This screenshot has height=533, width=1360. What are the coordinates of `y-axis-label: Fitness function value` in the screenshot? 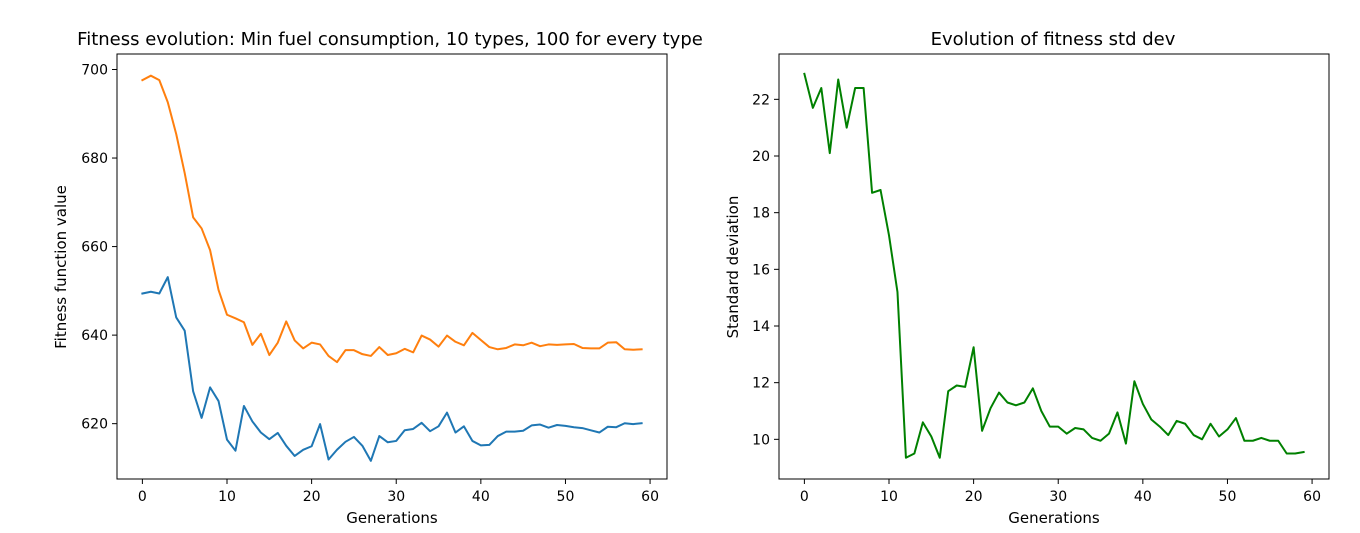 It's located at (61, 267).